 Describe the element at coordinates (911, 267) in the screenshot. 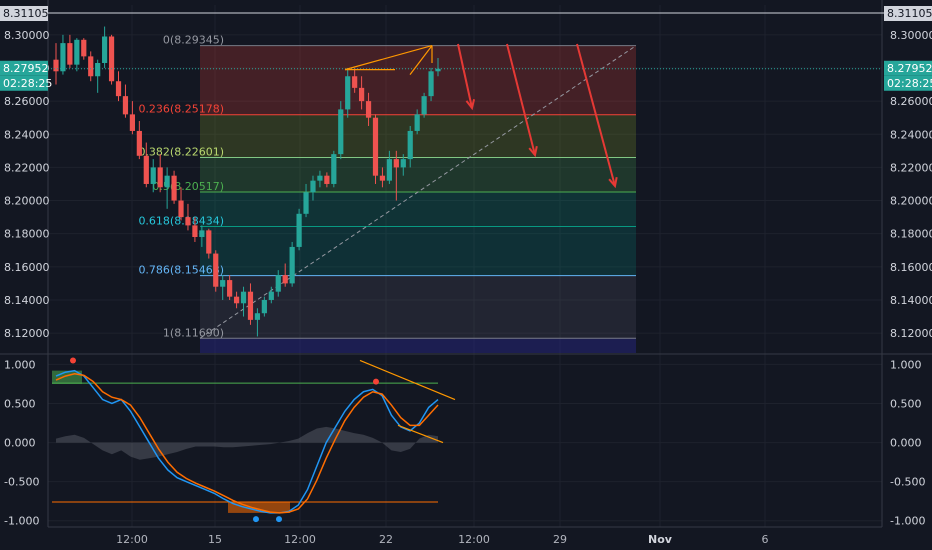

I see `price-axis-tick-right: 8.16000` at that location.